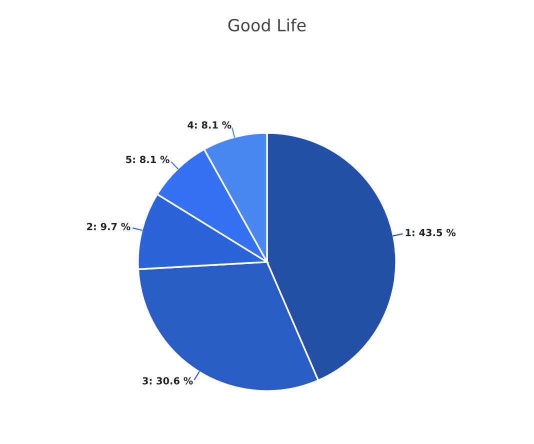 The image size is (534, 444). Describe the element at coordinates (108, 226) in the screenshot. I see `data-label: 2: 9.7 %` at that location.